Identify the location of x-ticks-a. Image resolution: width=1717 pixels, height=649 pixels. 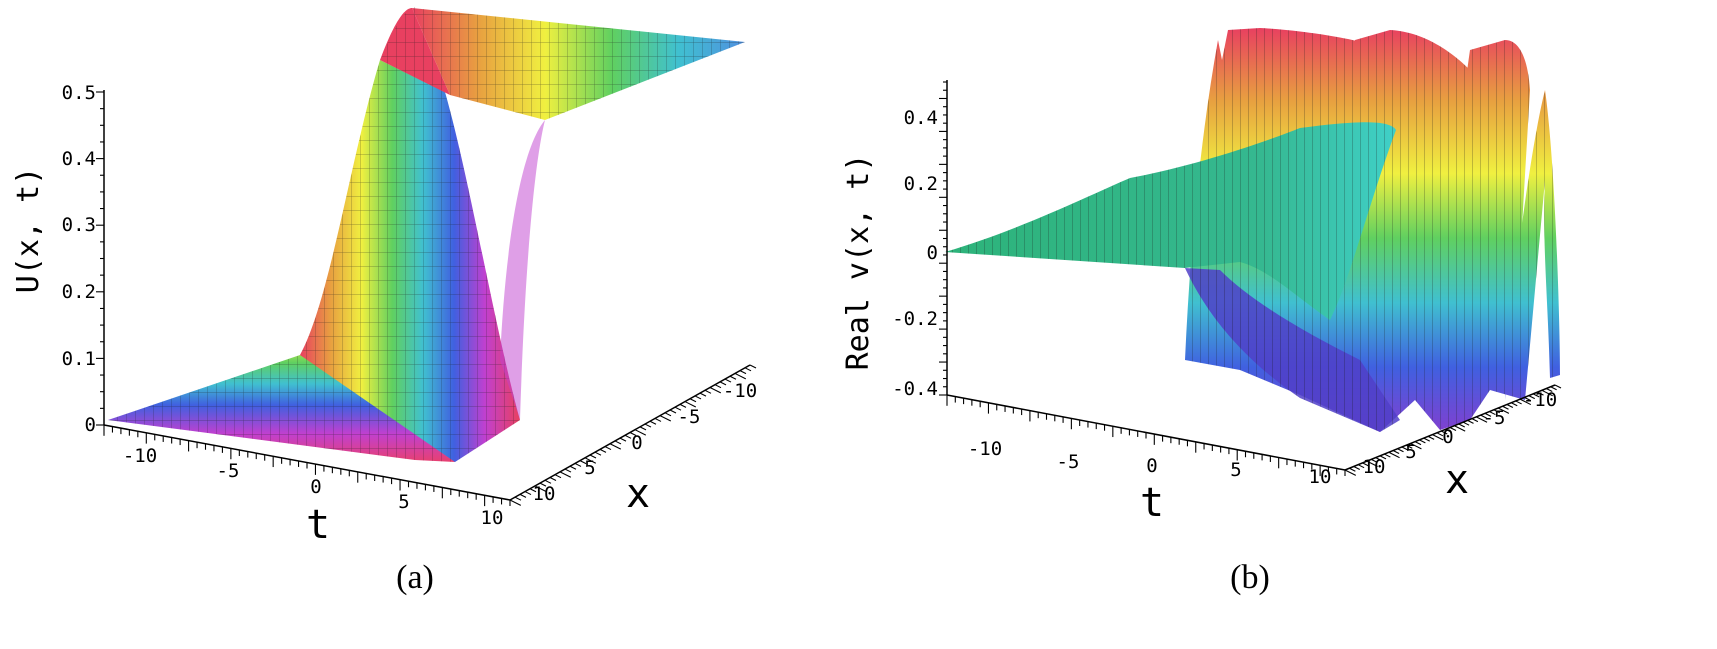
(633, 435).